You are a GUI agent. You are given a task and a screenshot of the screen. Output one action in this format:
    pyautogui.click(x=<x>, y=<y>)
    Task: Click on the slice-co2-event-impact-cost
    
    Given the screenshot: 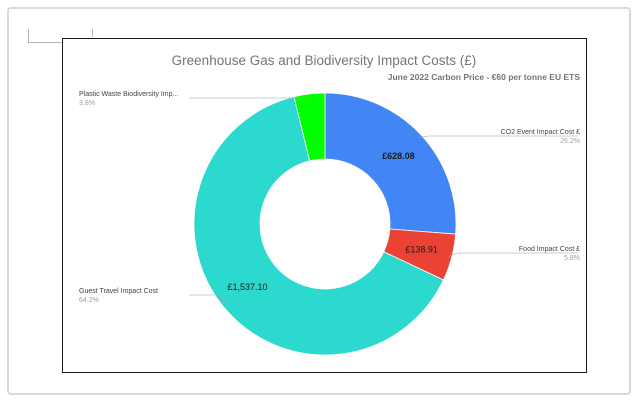 What is the action you would take?
    pyautogui.click(x=390, y=163)
    